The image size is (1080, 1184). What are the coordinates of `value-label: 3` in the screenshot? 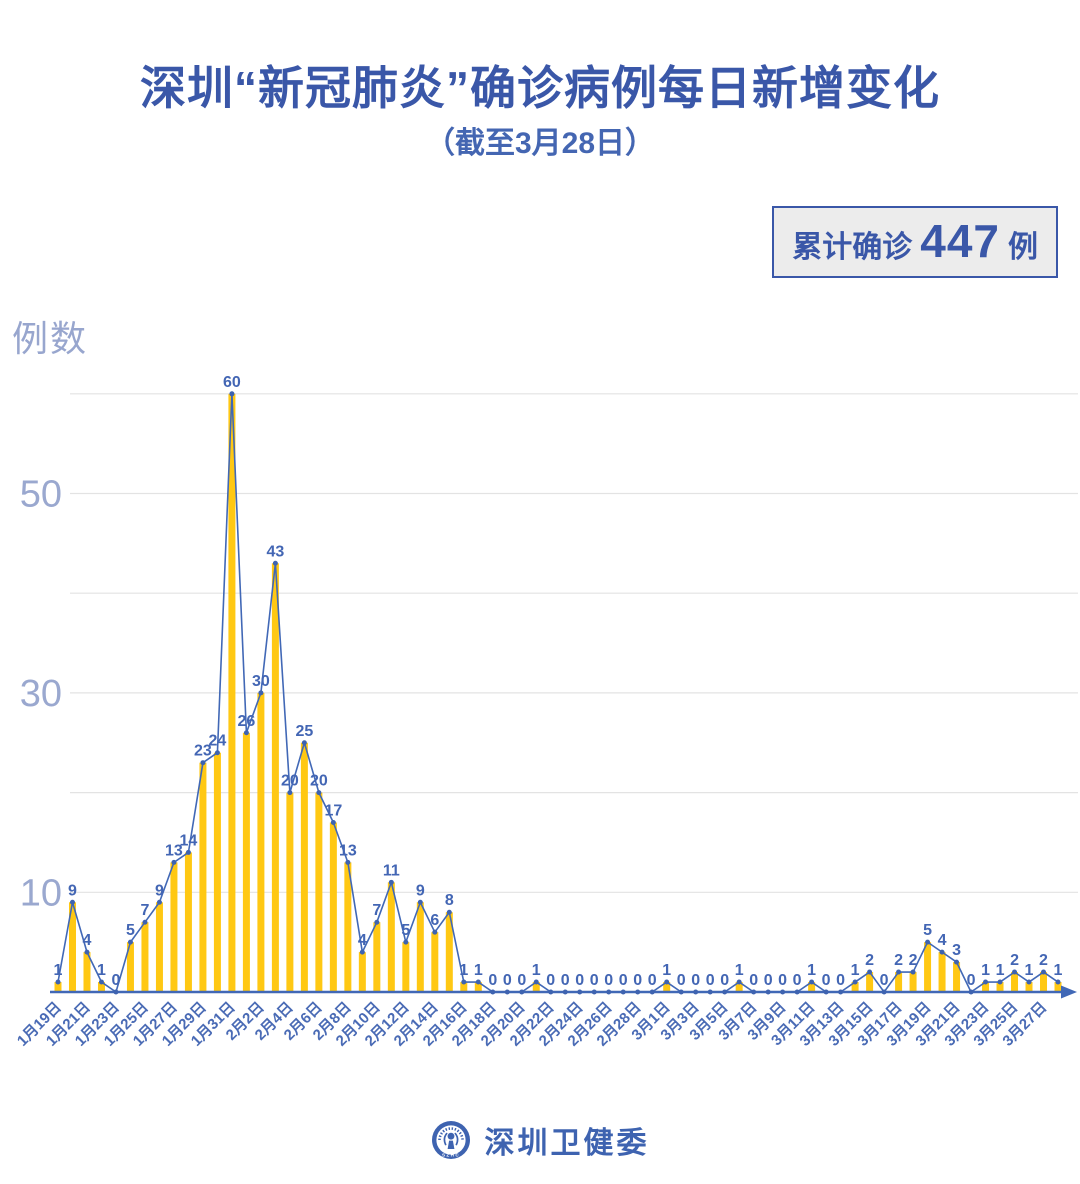 It's located at (956, 950).